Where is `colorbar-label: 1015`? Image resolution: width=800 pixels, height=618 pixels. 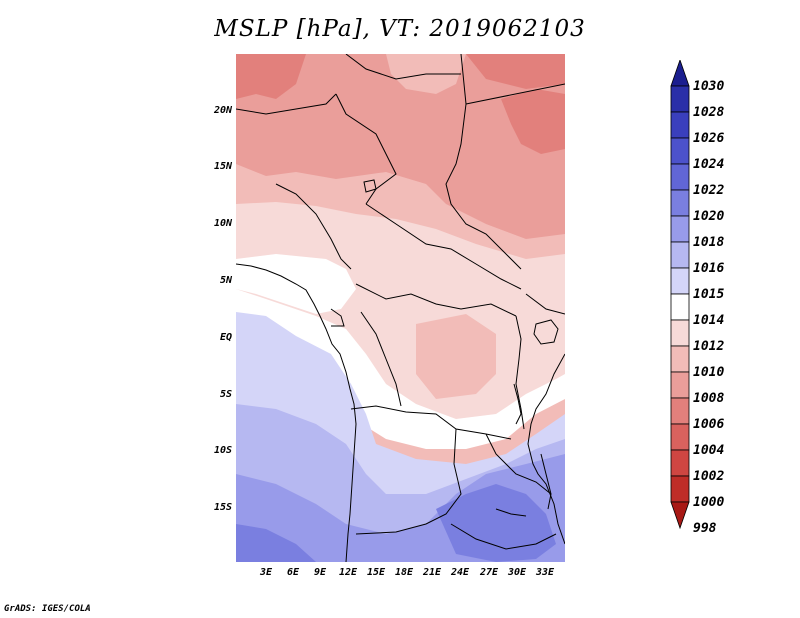 colorbar-label: 1015 is located at coordinates (709, 294).